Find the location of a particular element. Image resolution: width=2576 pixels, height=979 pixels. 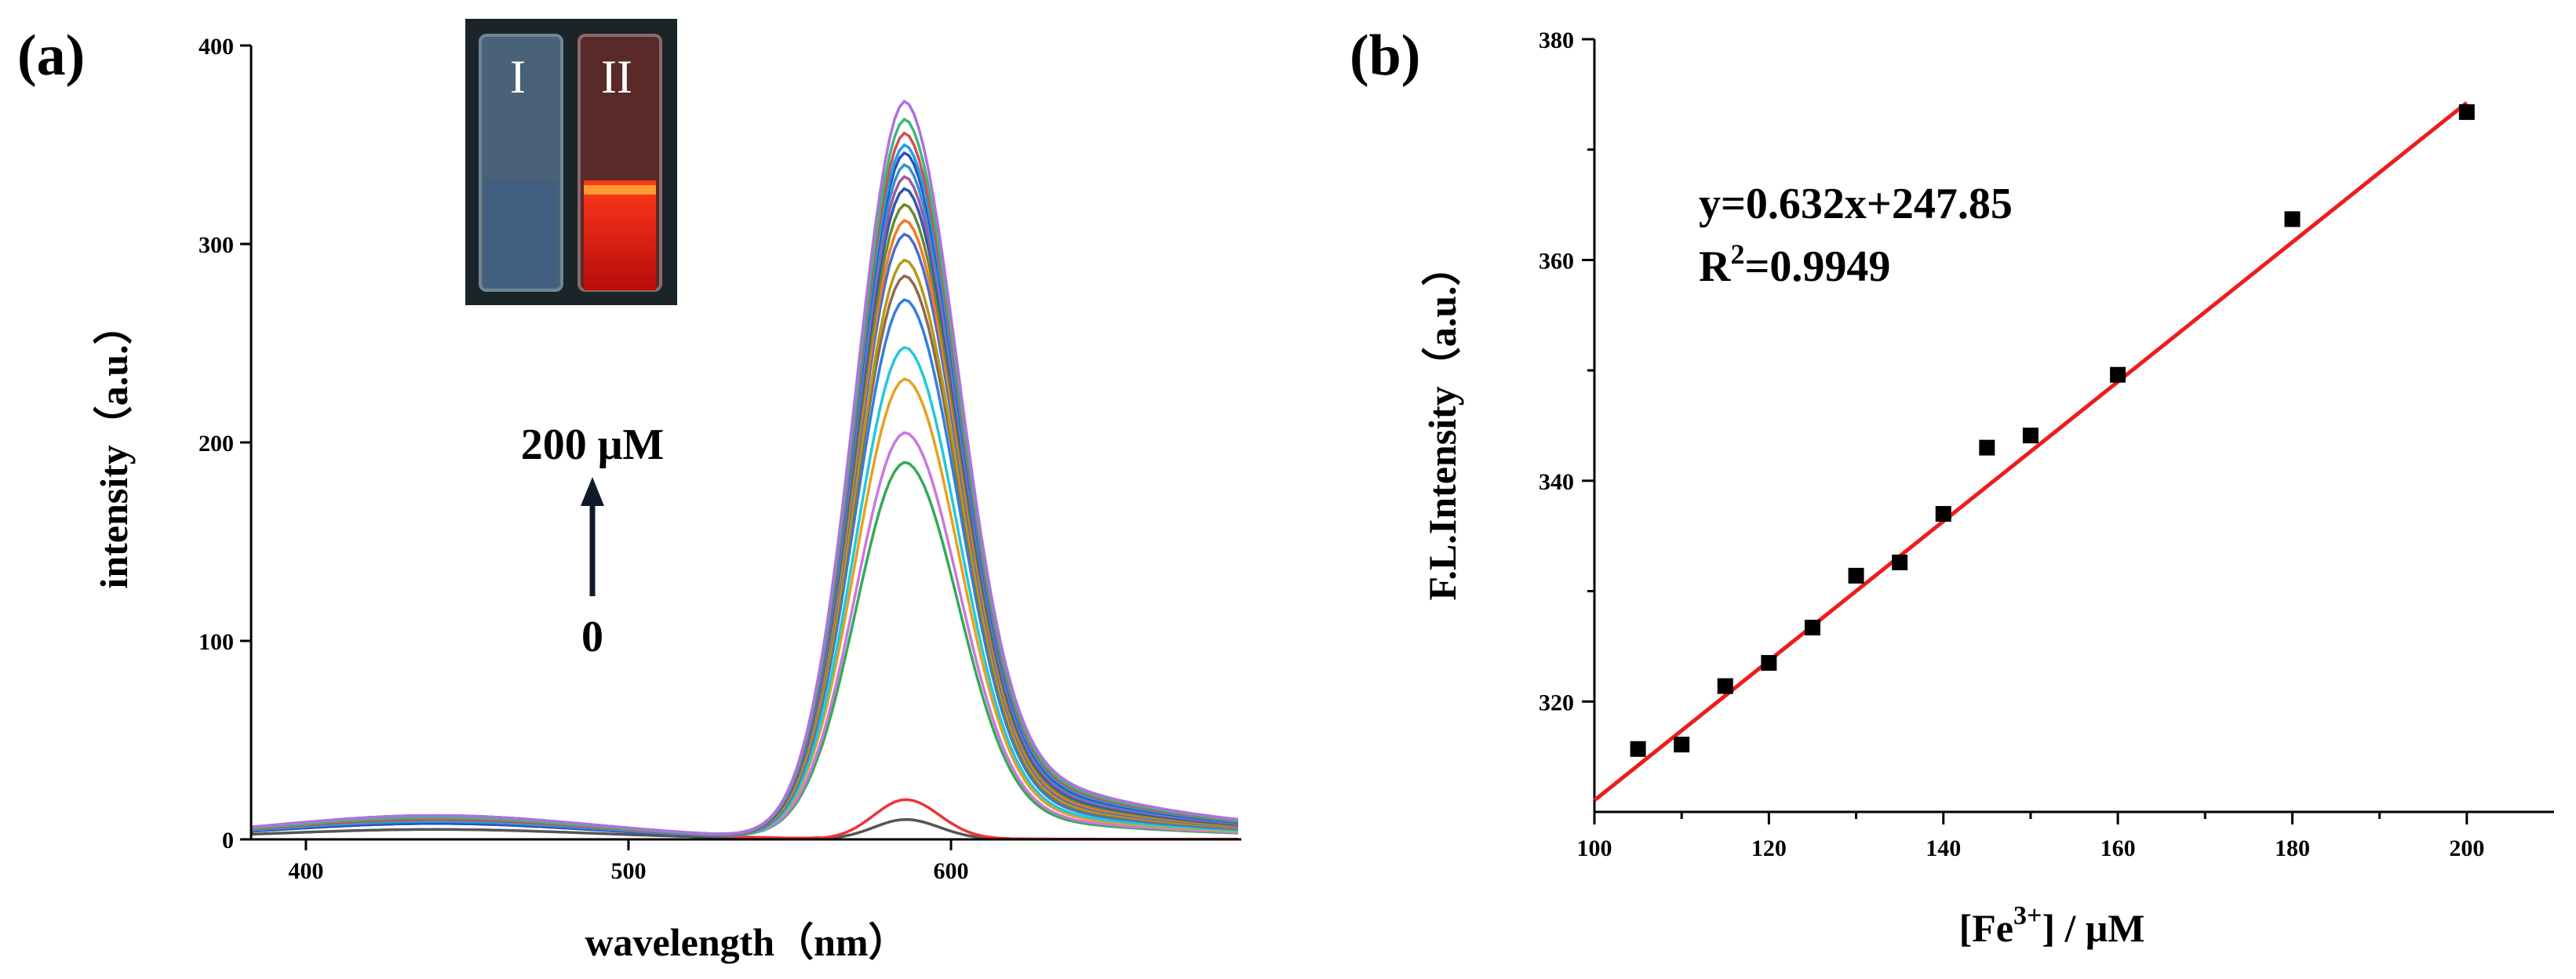

panel-a-x-tick-label: 500 is located at coordinates (628, 871).